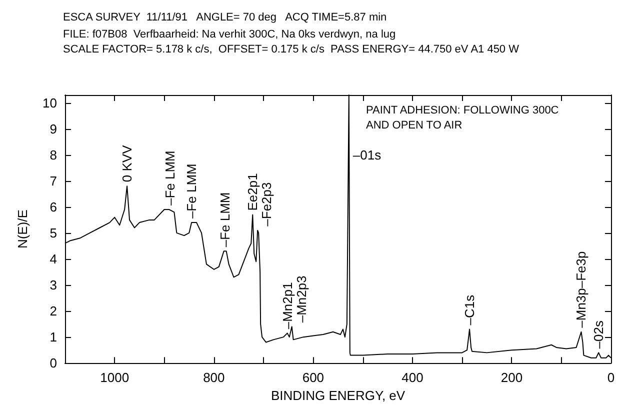 The image size is (621, 407). What do you see at coordinates (115, 378) in the screenshot?
I see `x-tick-label: 1000` at bounding box center [115, 378].